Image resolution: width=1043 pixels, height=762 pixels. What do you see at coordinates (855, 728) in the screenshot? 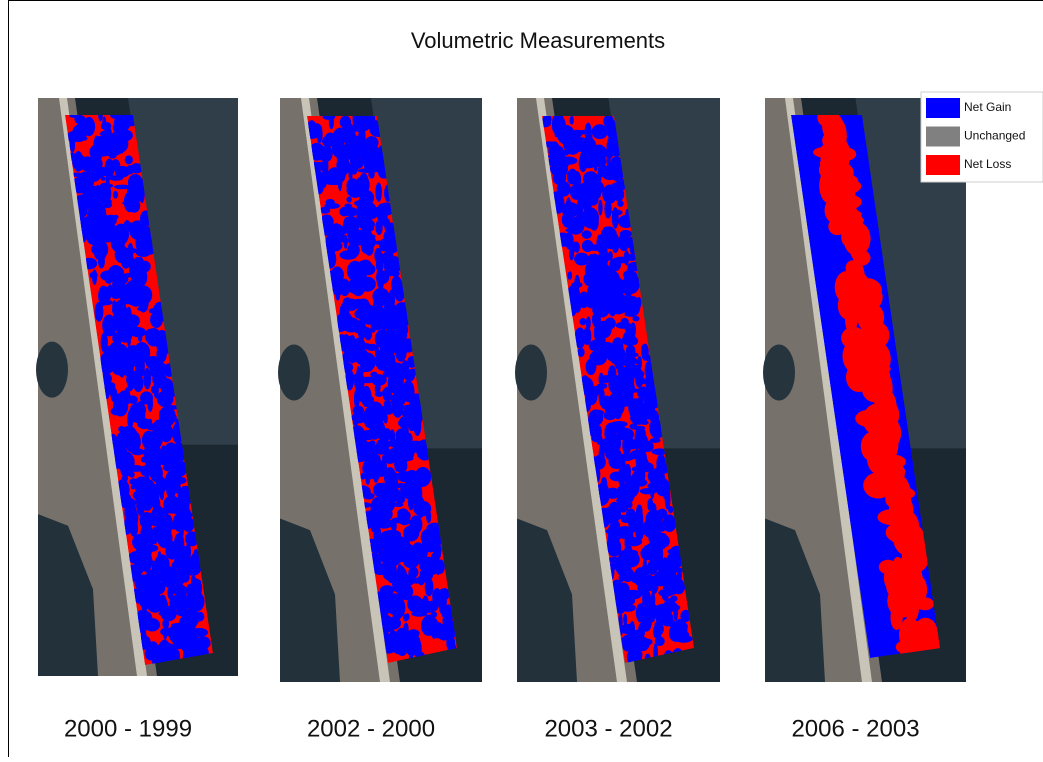
I see `panel-label: 2006 - 2003` at bounding box center [855, 728].